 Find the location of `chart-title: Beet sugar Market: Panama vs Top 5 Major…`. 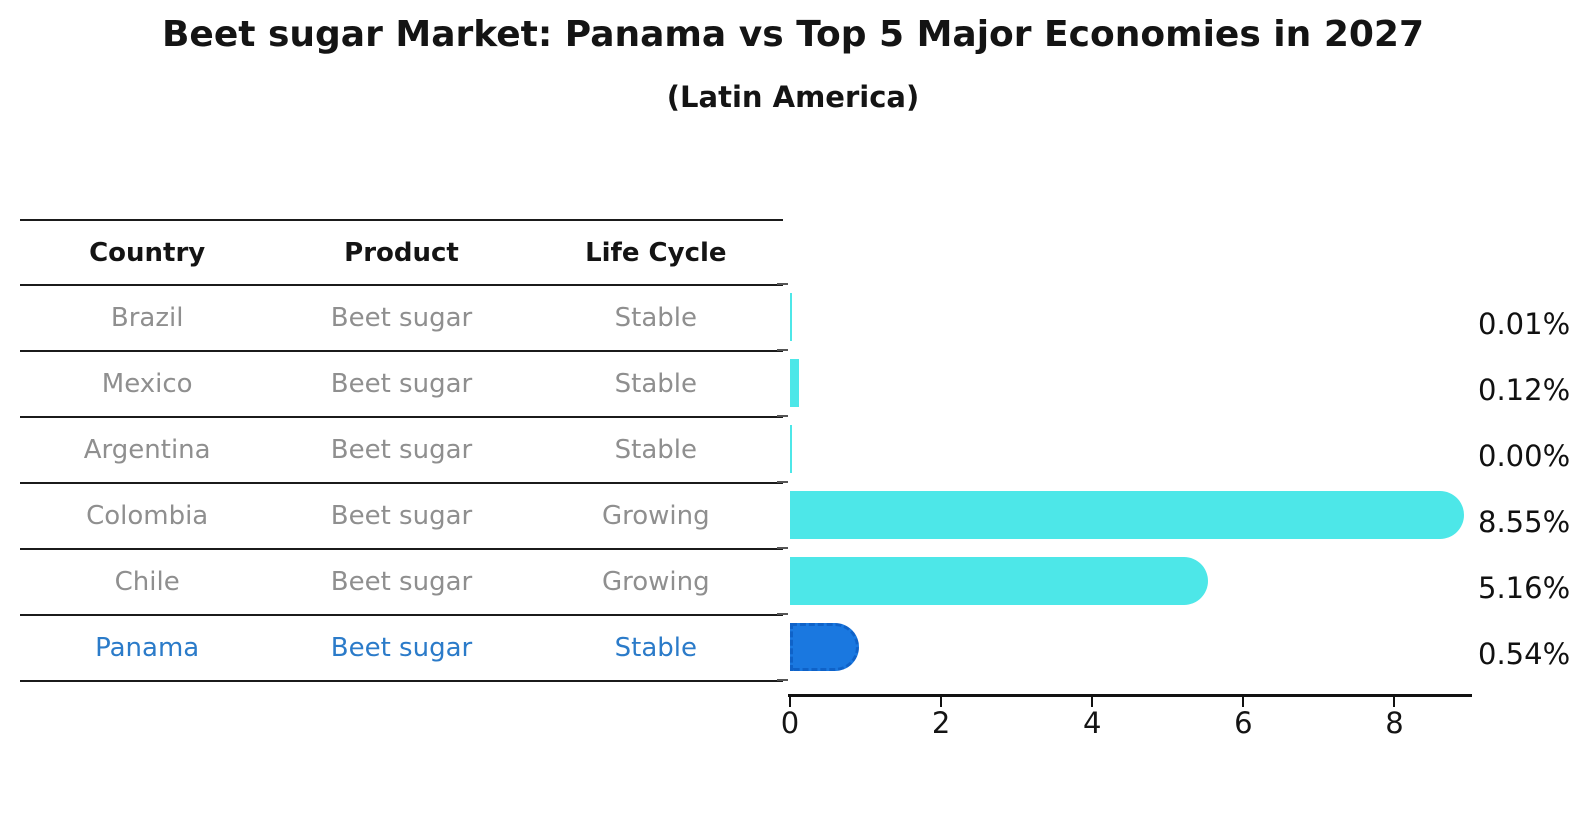

chart-title: Beet sugar Market: Panama vs Top 5 Major… is located at coordinates (793, 34).